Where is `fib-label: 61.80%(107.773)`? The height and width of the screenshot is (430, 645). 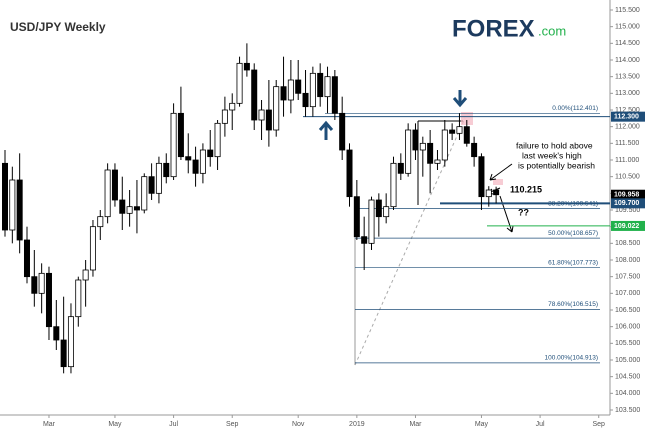
fib-label: 61.80%(107.773) is located at coordinates (573, 262).